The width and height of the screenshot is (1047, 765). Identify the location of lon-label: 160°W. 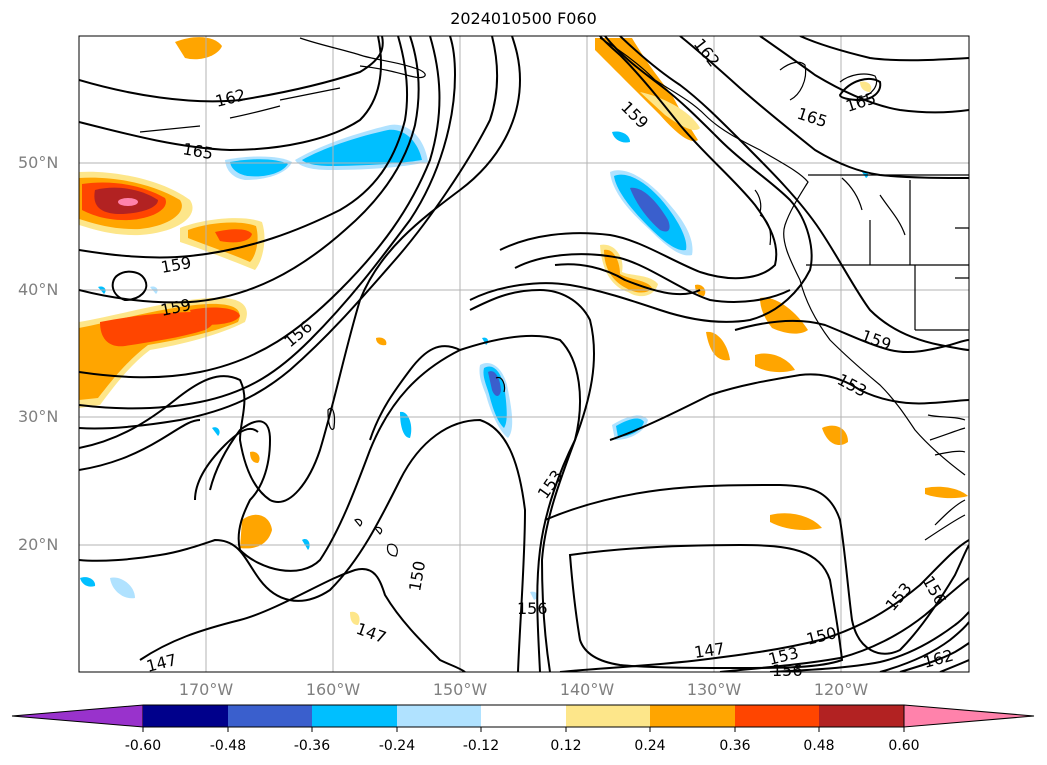
(333, 689).